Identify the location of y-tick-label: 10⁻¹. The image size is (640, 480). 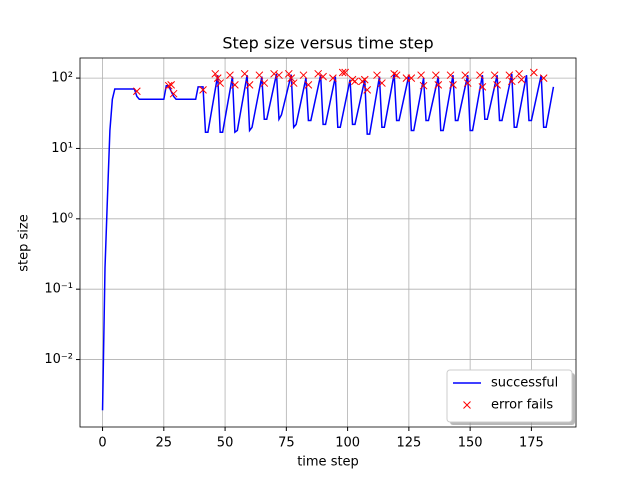
(58, 289).